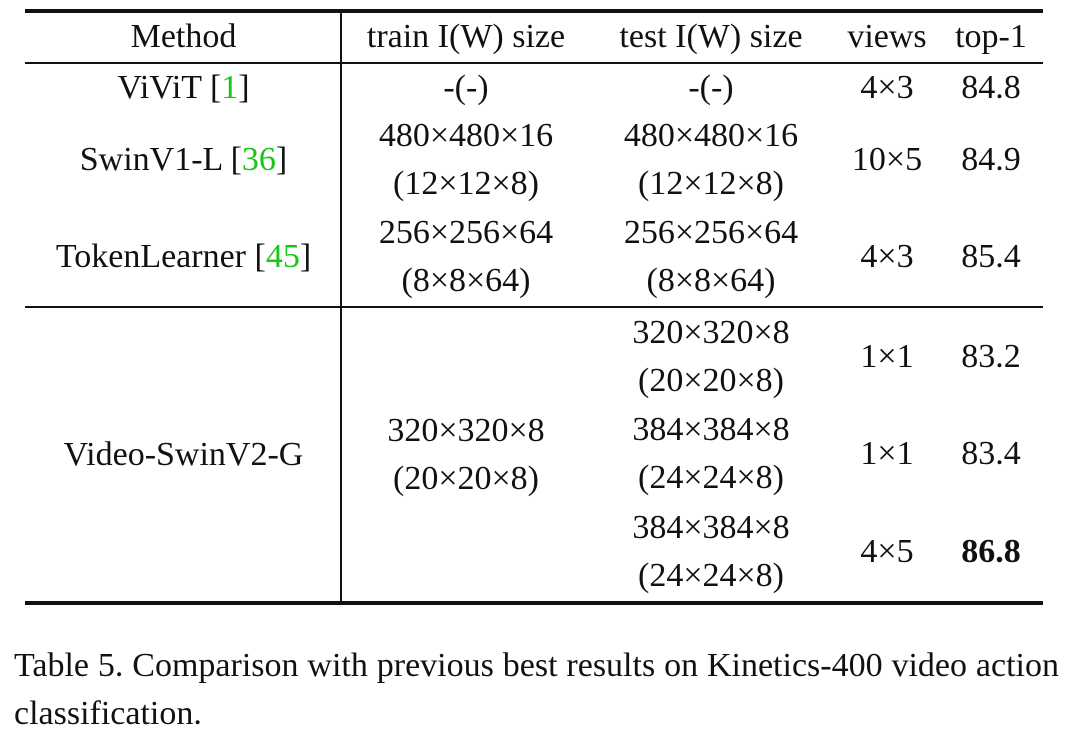  What do you see at coordinates (534, 63) in the screenshot?
I see `header-rule` at bounding box center [534, 63].